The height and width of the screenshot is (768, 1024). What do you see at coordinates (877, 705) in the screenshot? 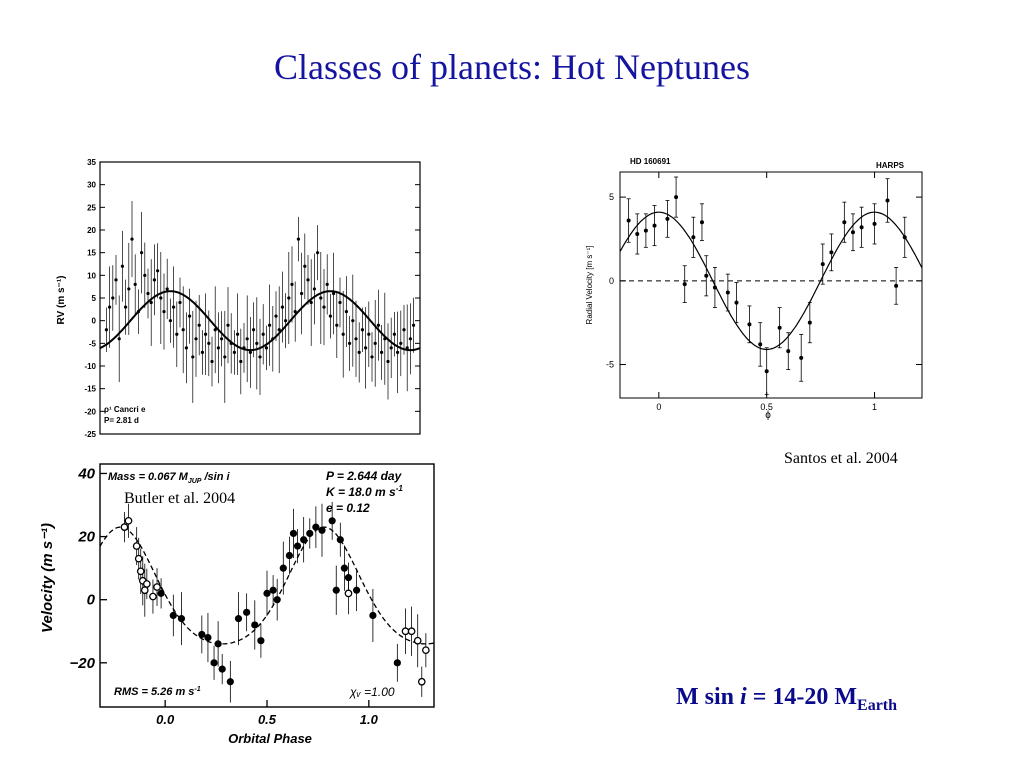
I see `formula-sub: Earth` at bounding box center [877, 705].